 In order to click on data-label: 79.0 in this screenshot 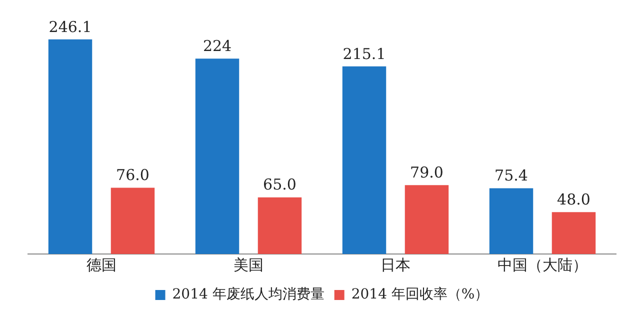, I will do `click(427, 173)`.